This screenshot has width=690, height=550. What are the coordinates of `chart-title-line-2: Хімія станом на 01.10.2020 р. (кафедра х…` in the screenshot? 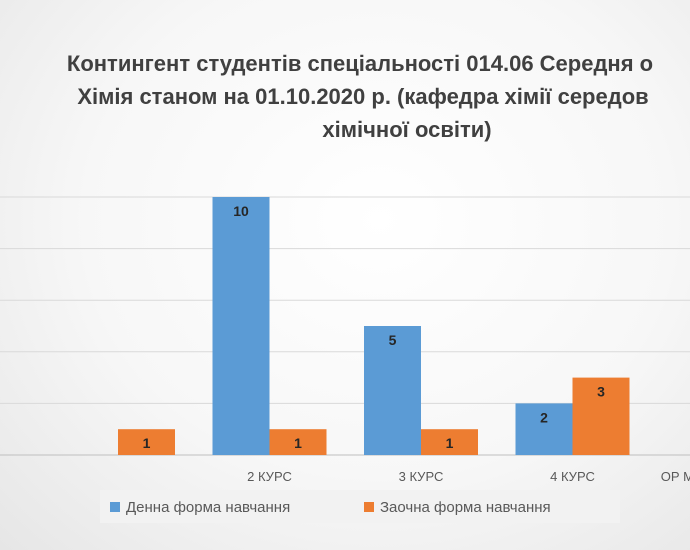 It's located at (362, 96).